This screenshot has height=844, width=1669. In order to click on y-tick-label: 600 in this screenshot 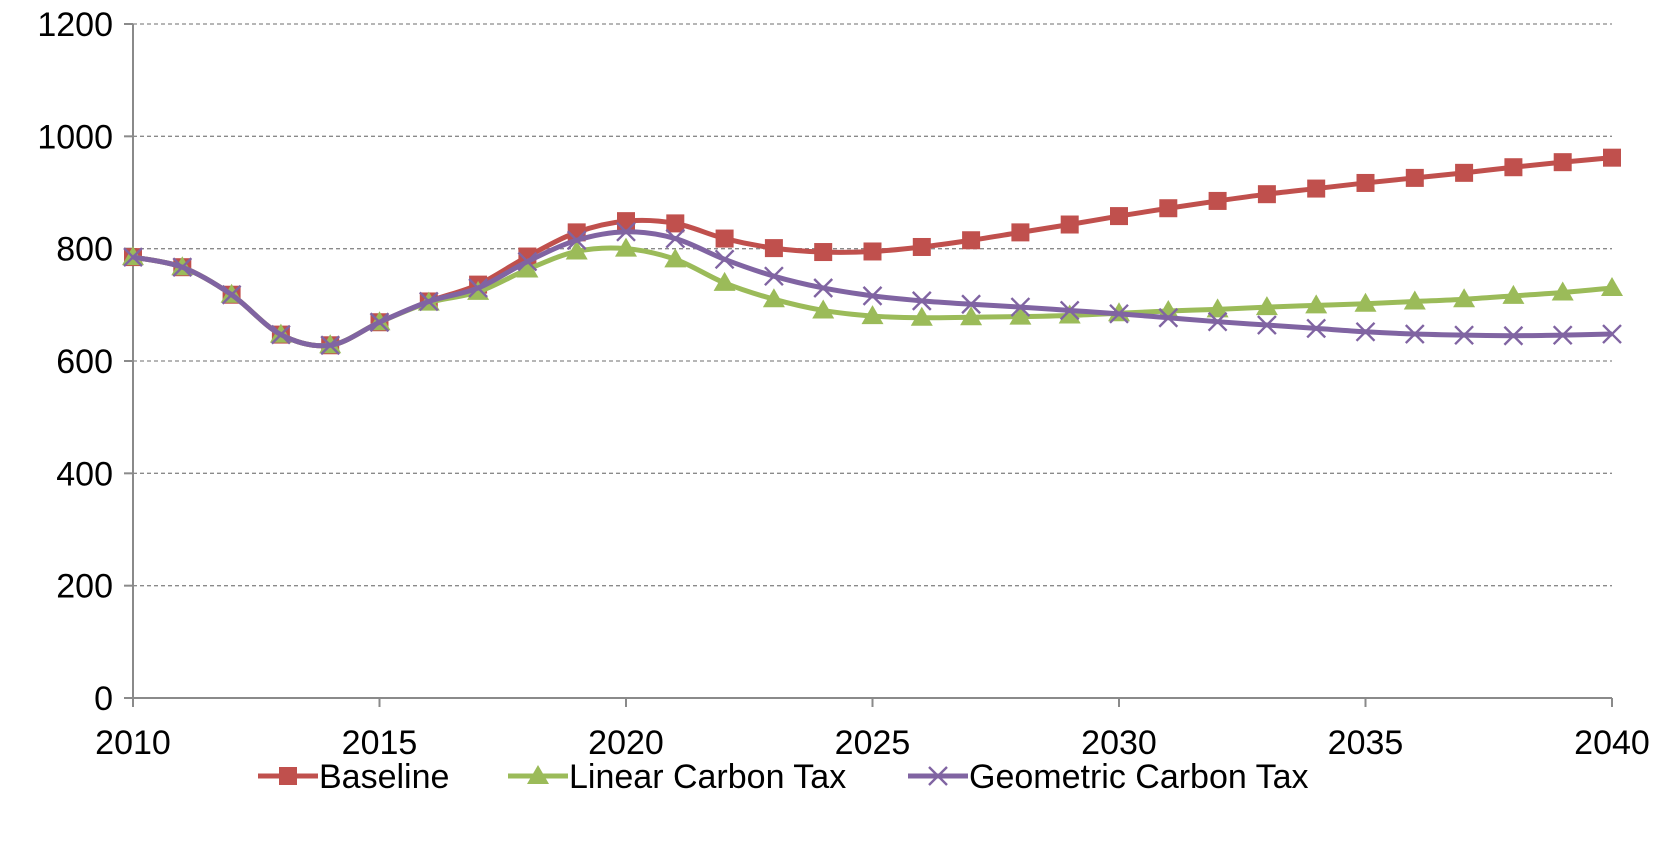, I will do `click(84, 362)`.